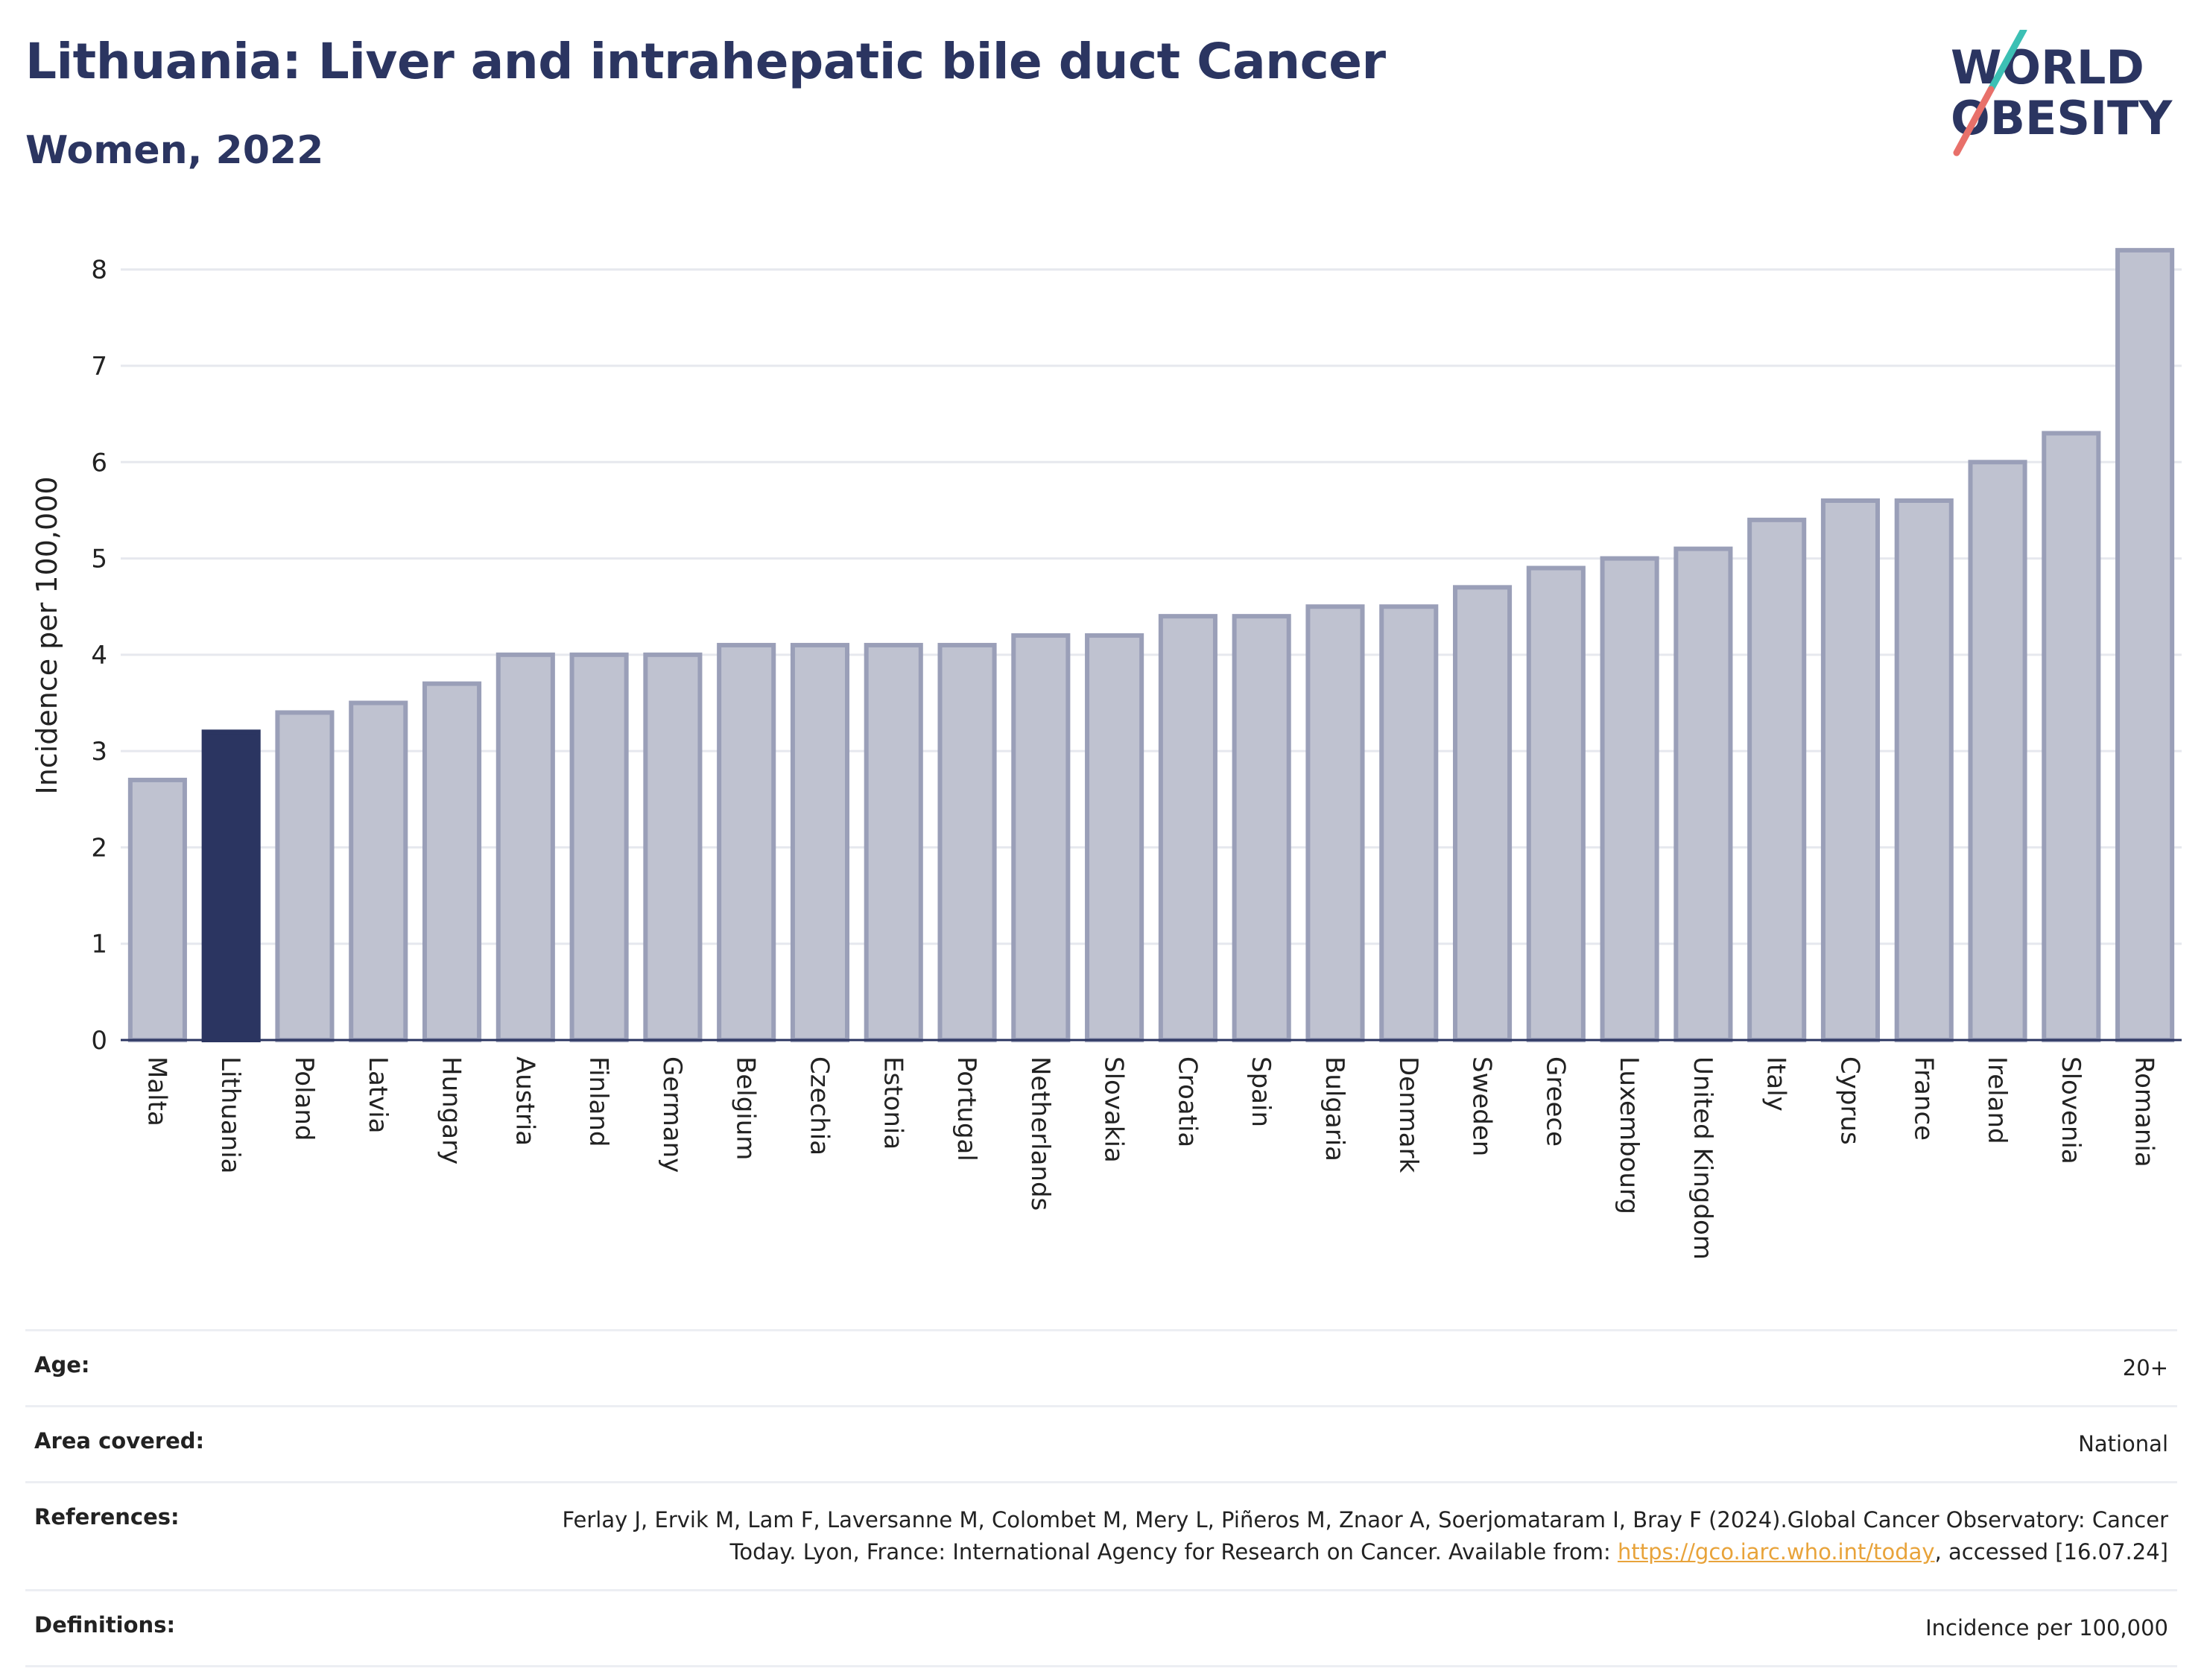 The height and width of the screenshot is (1680, 2204). What do you see at coordinates (2145, 1368) in the screenshot?
I see `age-value: 20+` at bounding box center [2145, 1368].